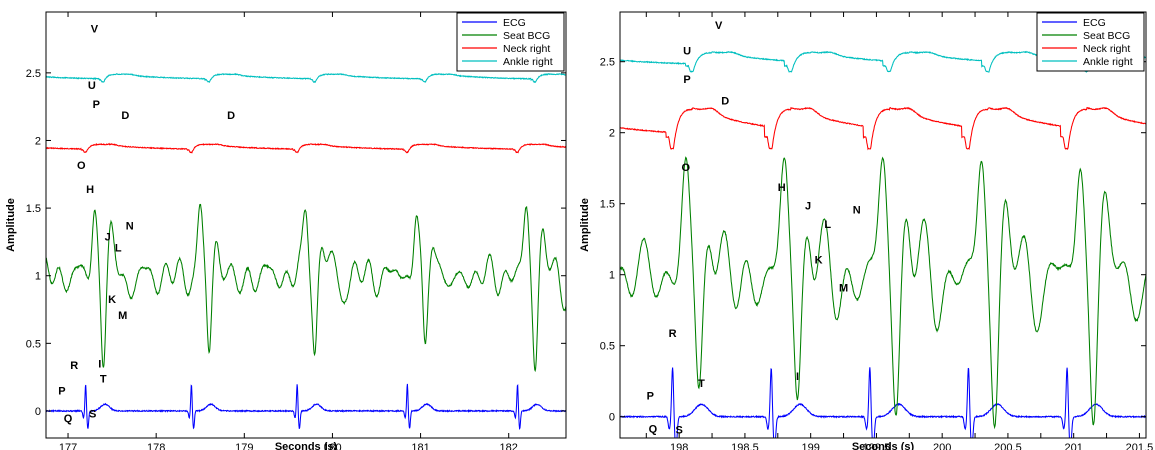 The height and width of the screenshot is (450, 1155). I want to click on x-tick-label: 201.5, so click(1140, 446).